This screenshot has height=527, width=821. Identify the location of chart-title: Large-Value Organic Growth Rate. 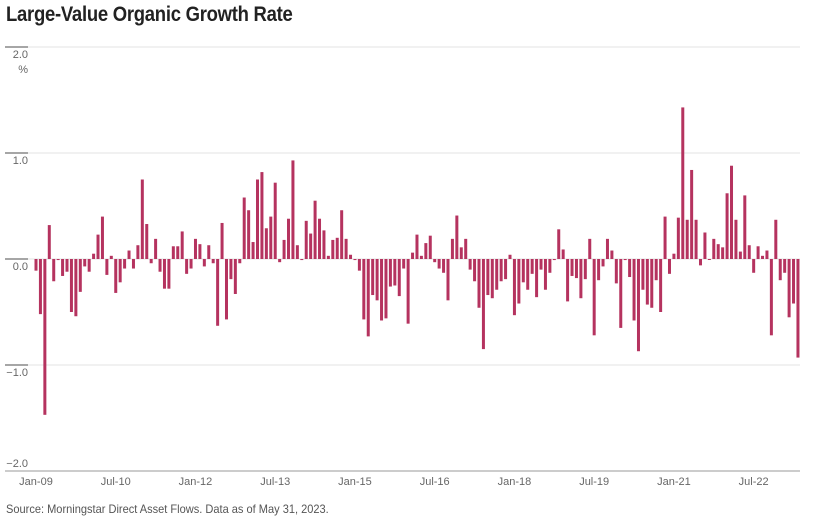
(149, 14).